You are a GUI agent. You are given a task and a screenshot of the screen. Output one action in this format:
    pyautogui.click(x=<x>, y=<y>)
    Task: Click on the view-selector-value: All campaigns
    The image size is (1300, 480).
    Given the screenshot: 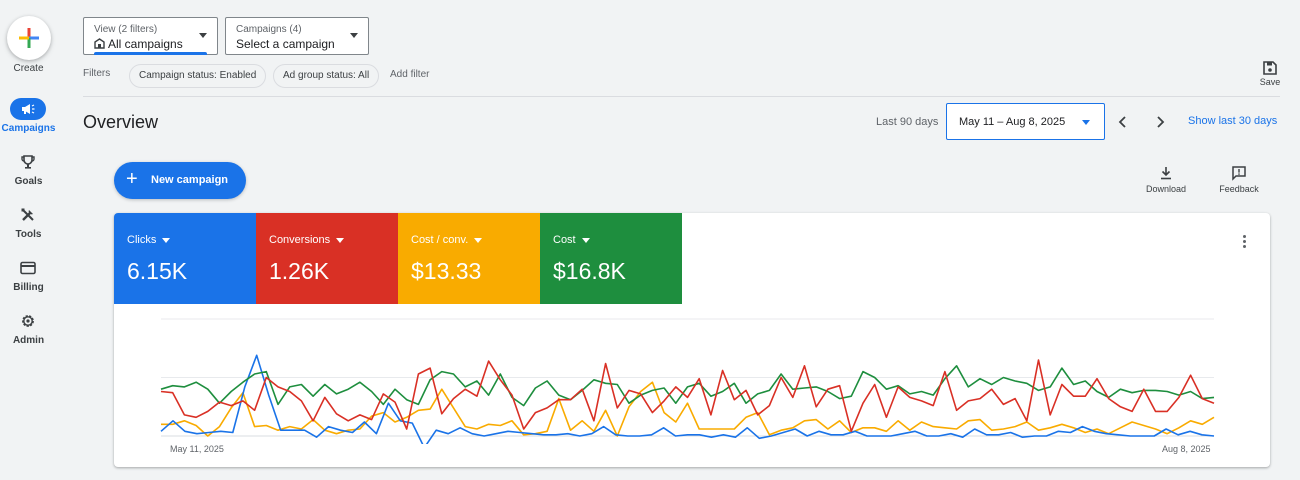 What is the action you would take?
    pyautogui.click(x=138, y=44)
    